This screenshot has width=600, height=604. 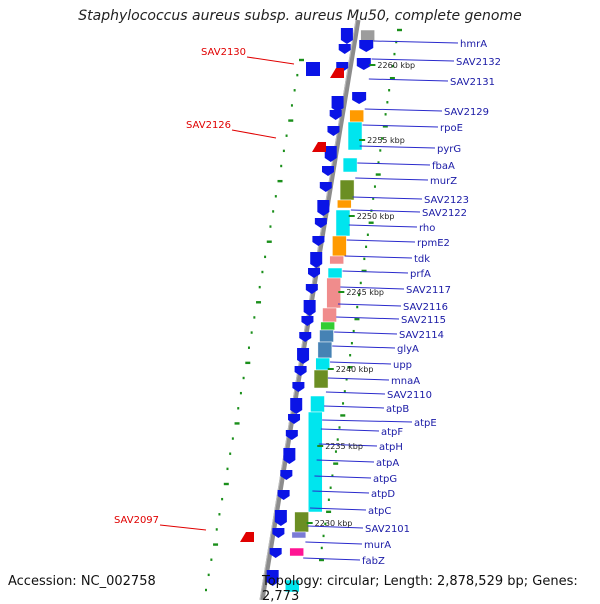 What do you see at coordinates (385, 479) in the screenshot?
I see `gene-label: atpG` at bounding box center [385, 479].